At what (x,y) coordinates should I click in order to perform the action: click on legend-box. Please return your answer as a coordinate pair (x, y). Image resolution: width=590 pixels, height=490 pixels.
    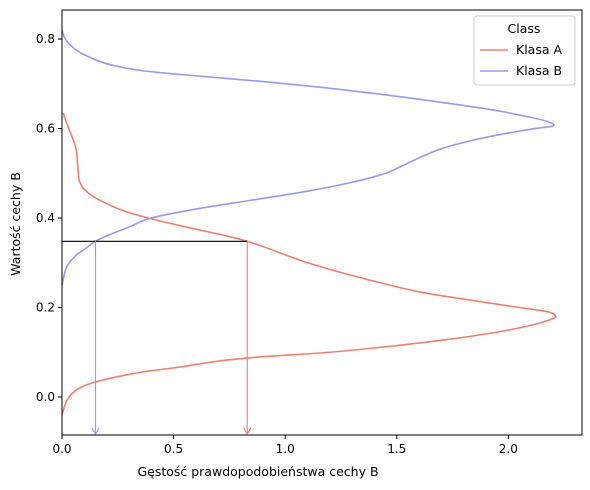
    Looking at the image, I should click on (524, 50).